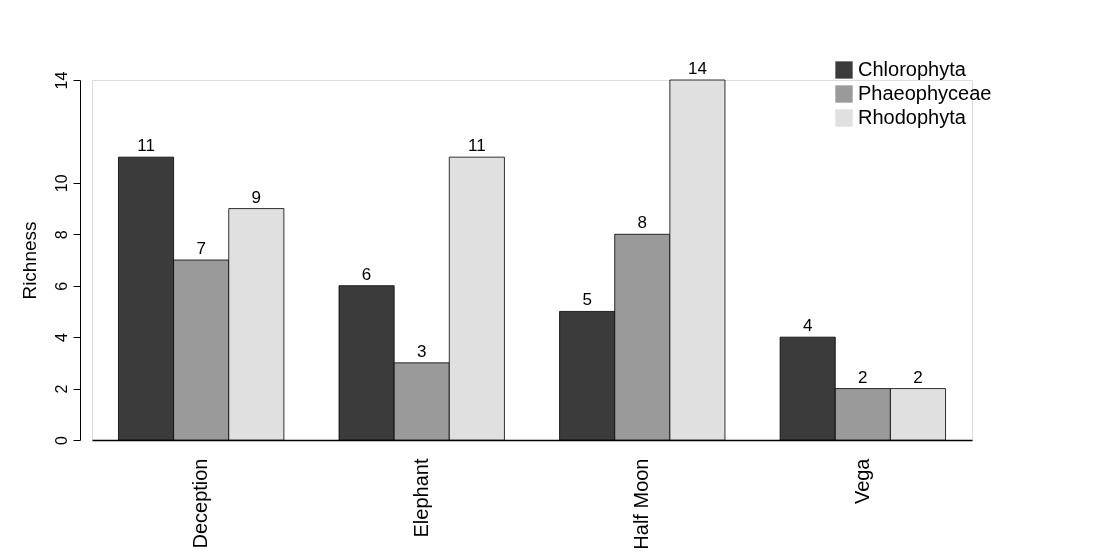 The width and height of the screenshot is (1105, 559). I want to click on x-tick-label: Elephant, so click(420, 498).